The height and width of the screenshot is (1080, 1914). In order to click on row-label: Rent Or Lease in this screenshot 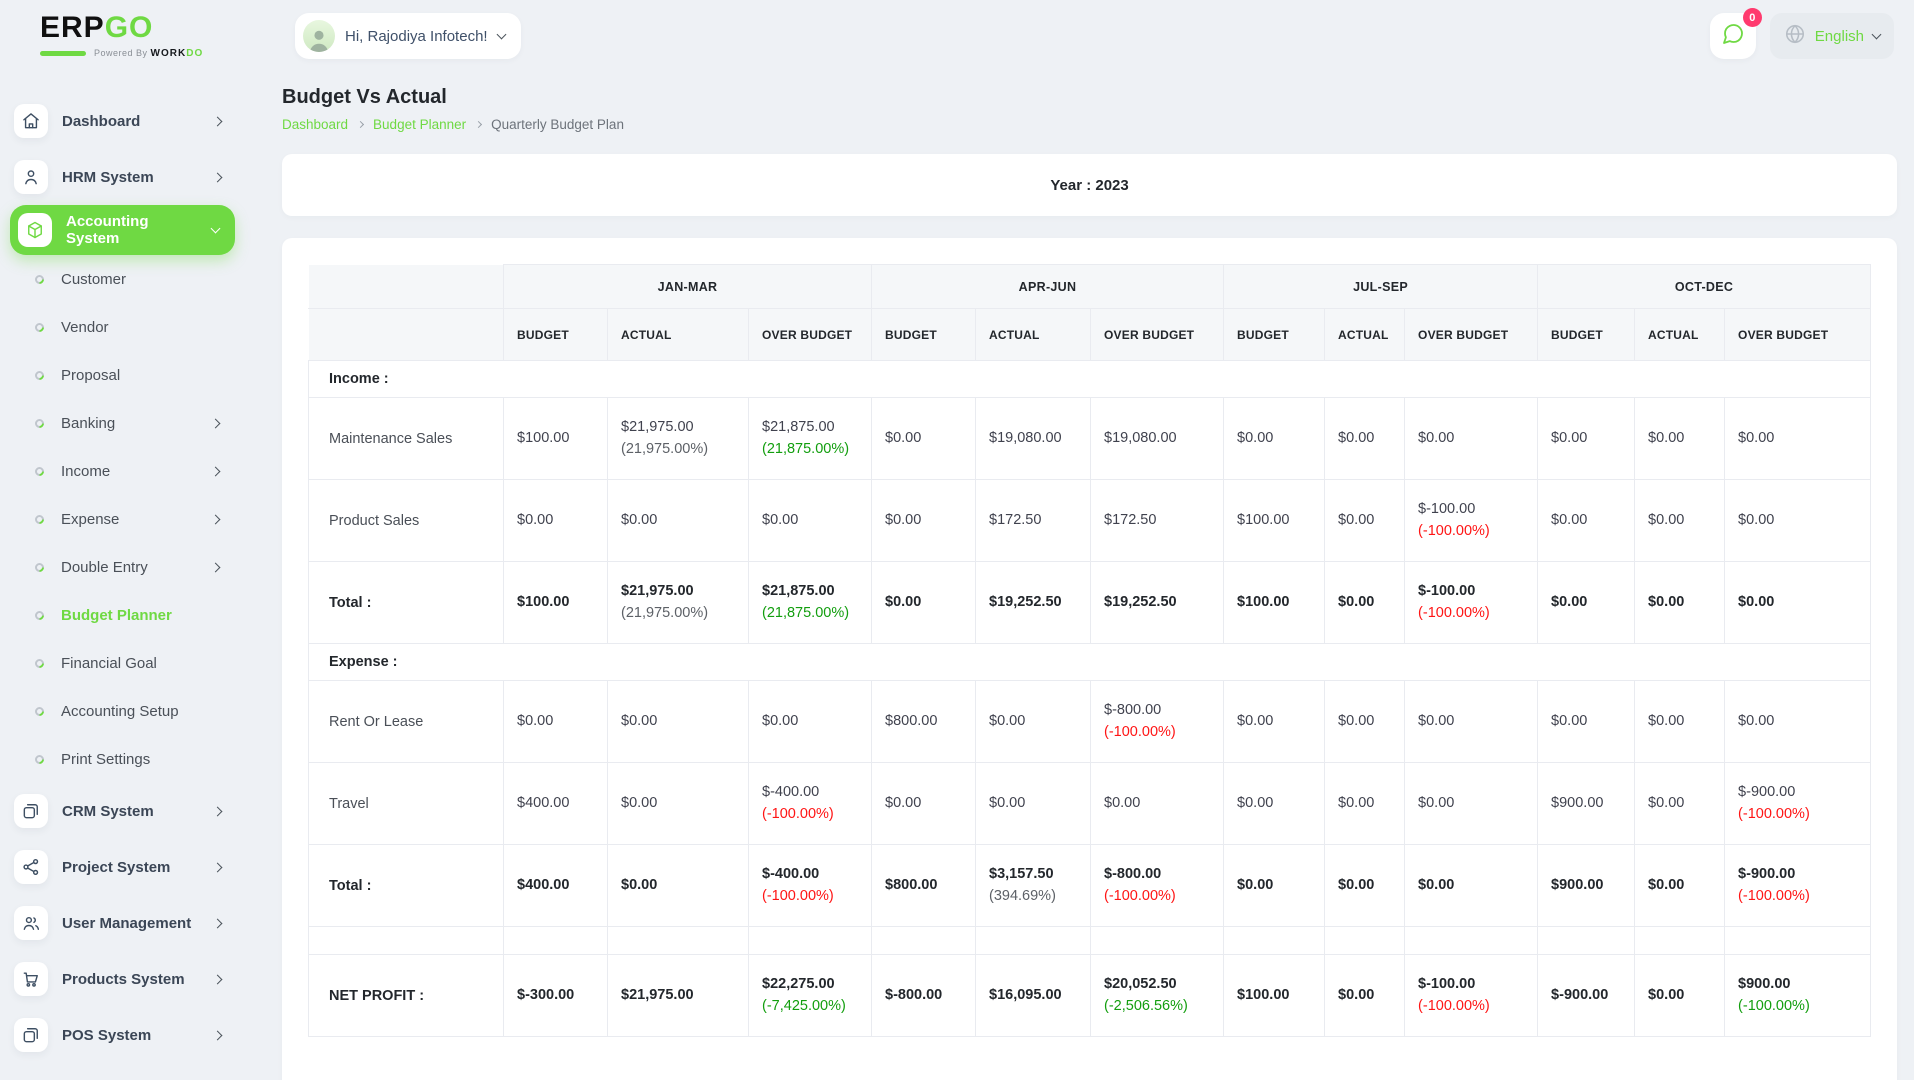, I will do `click(406, 721)`.